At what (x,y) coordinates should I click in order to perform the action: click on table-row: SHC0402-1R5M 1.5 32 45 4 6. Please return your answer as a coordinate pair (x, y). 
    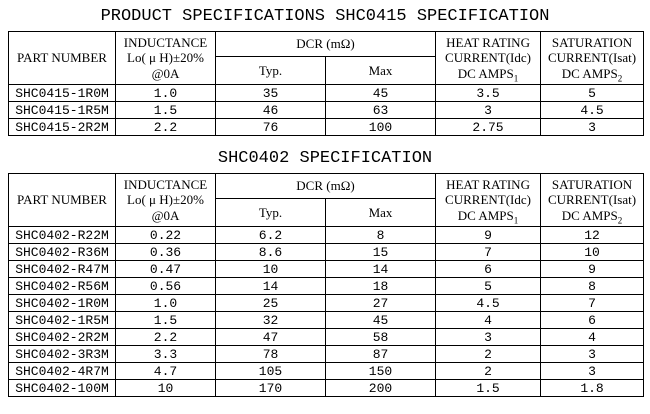
    Looking at the image, I should click on (326, 320).